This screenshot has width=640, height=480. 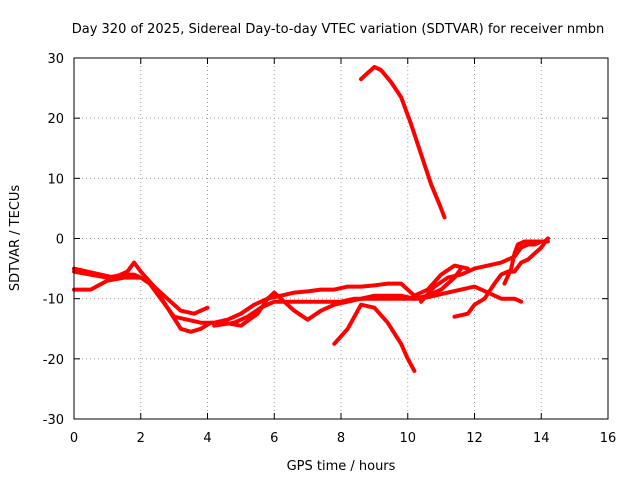 I want to click on x-tick-label: 8, so click(x=341, y=438).